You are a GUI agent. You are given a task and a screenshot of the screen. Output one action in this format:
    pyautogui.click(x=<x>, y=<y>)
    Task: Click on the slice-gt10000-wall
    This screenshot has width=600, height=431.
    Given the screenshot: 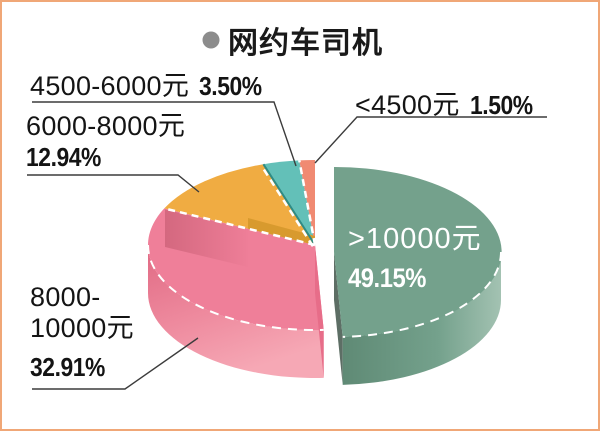 What is the action you would take?
    pyautogui.click(x=421, y=318)
    